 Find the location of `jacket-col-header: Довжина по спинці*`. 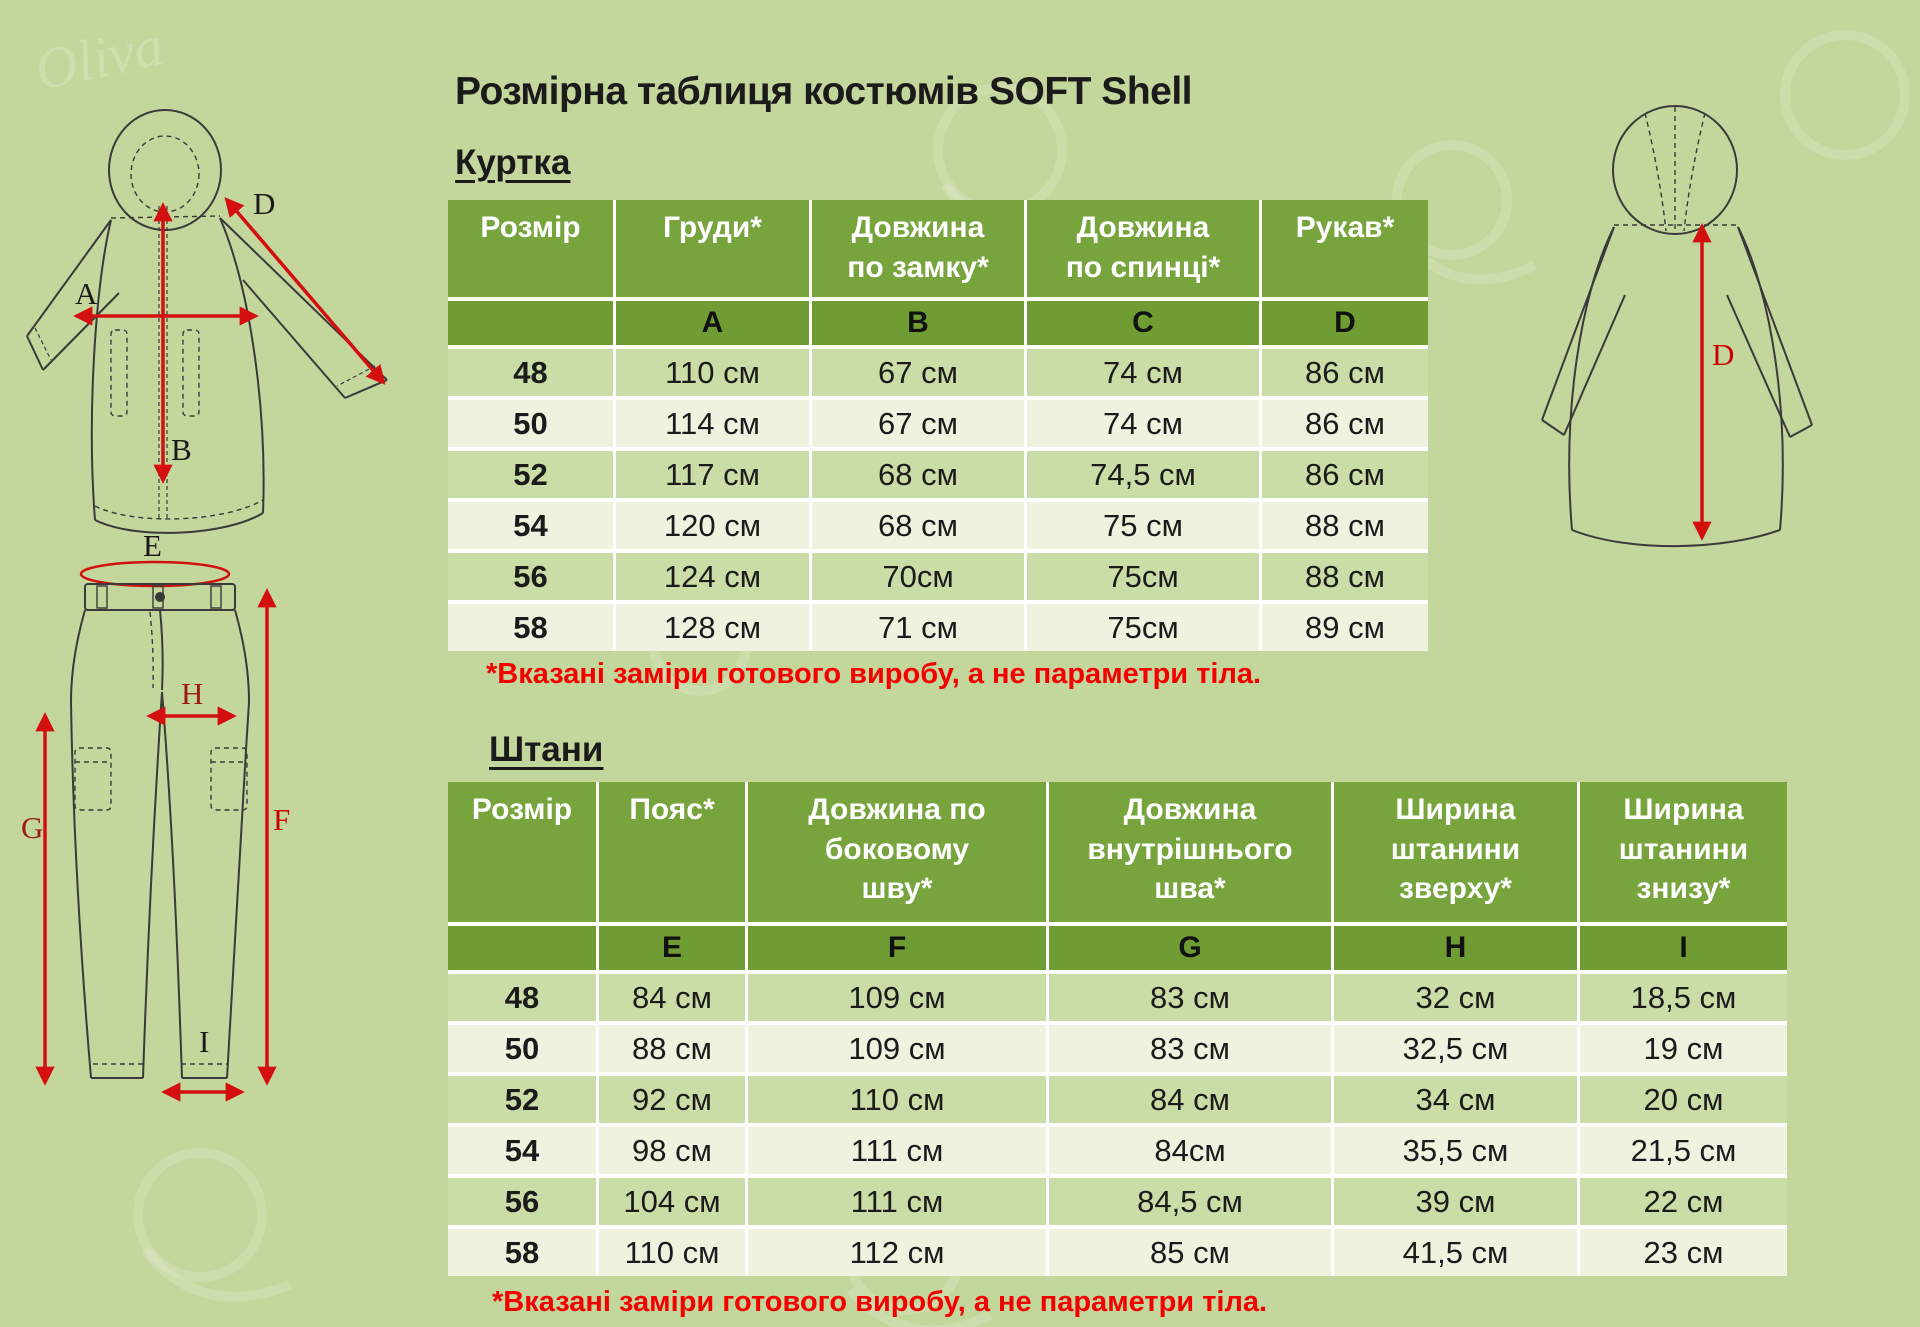

jacket-col-header: Довжина по спинці* is located at coordinates (1143, 248).